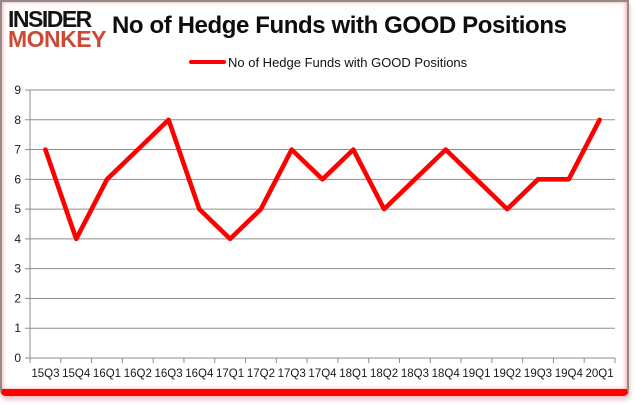 The height and width of the screenshot is (405, 635). I want to click on y-tick-label: 8, so click(17, 120).